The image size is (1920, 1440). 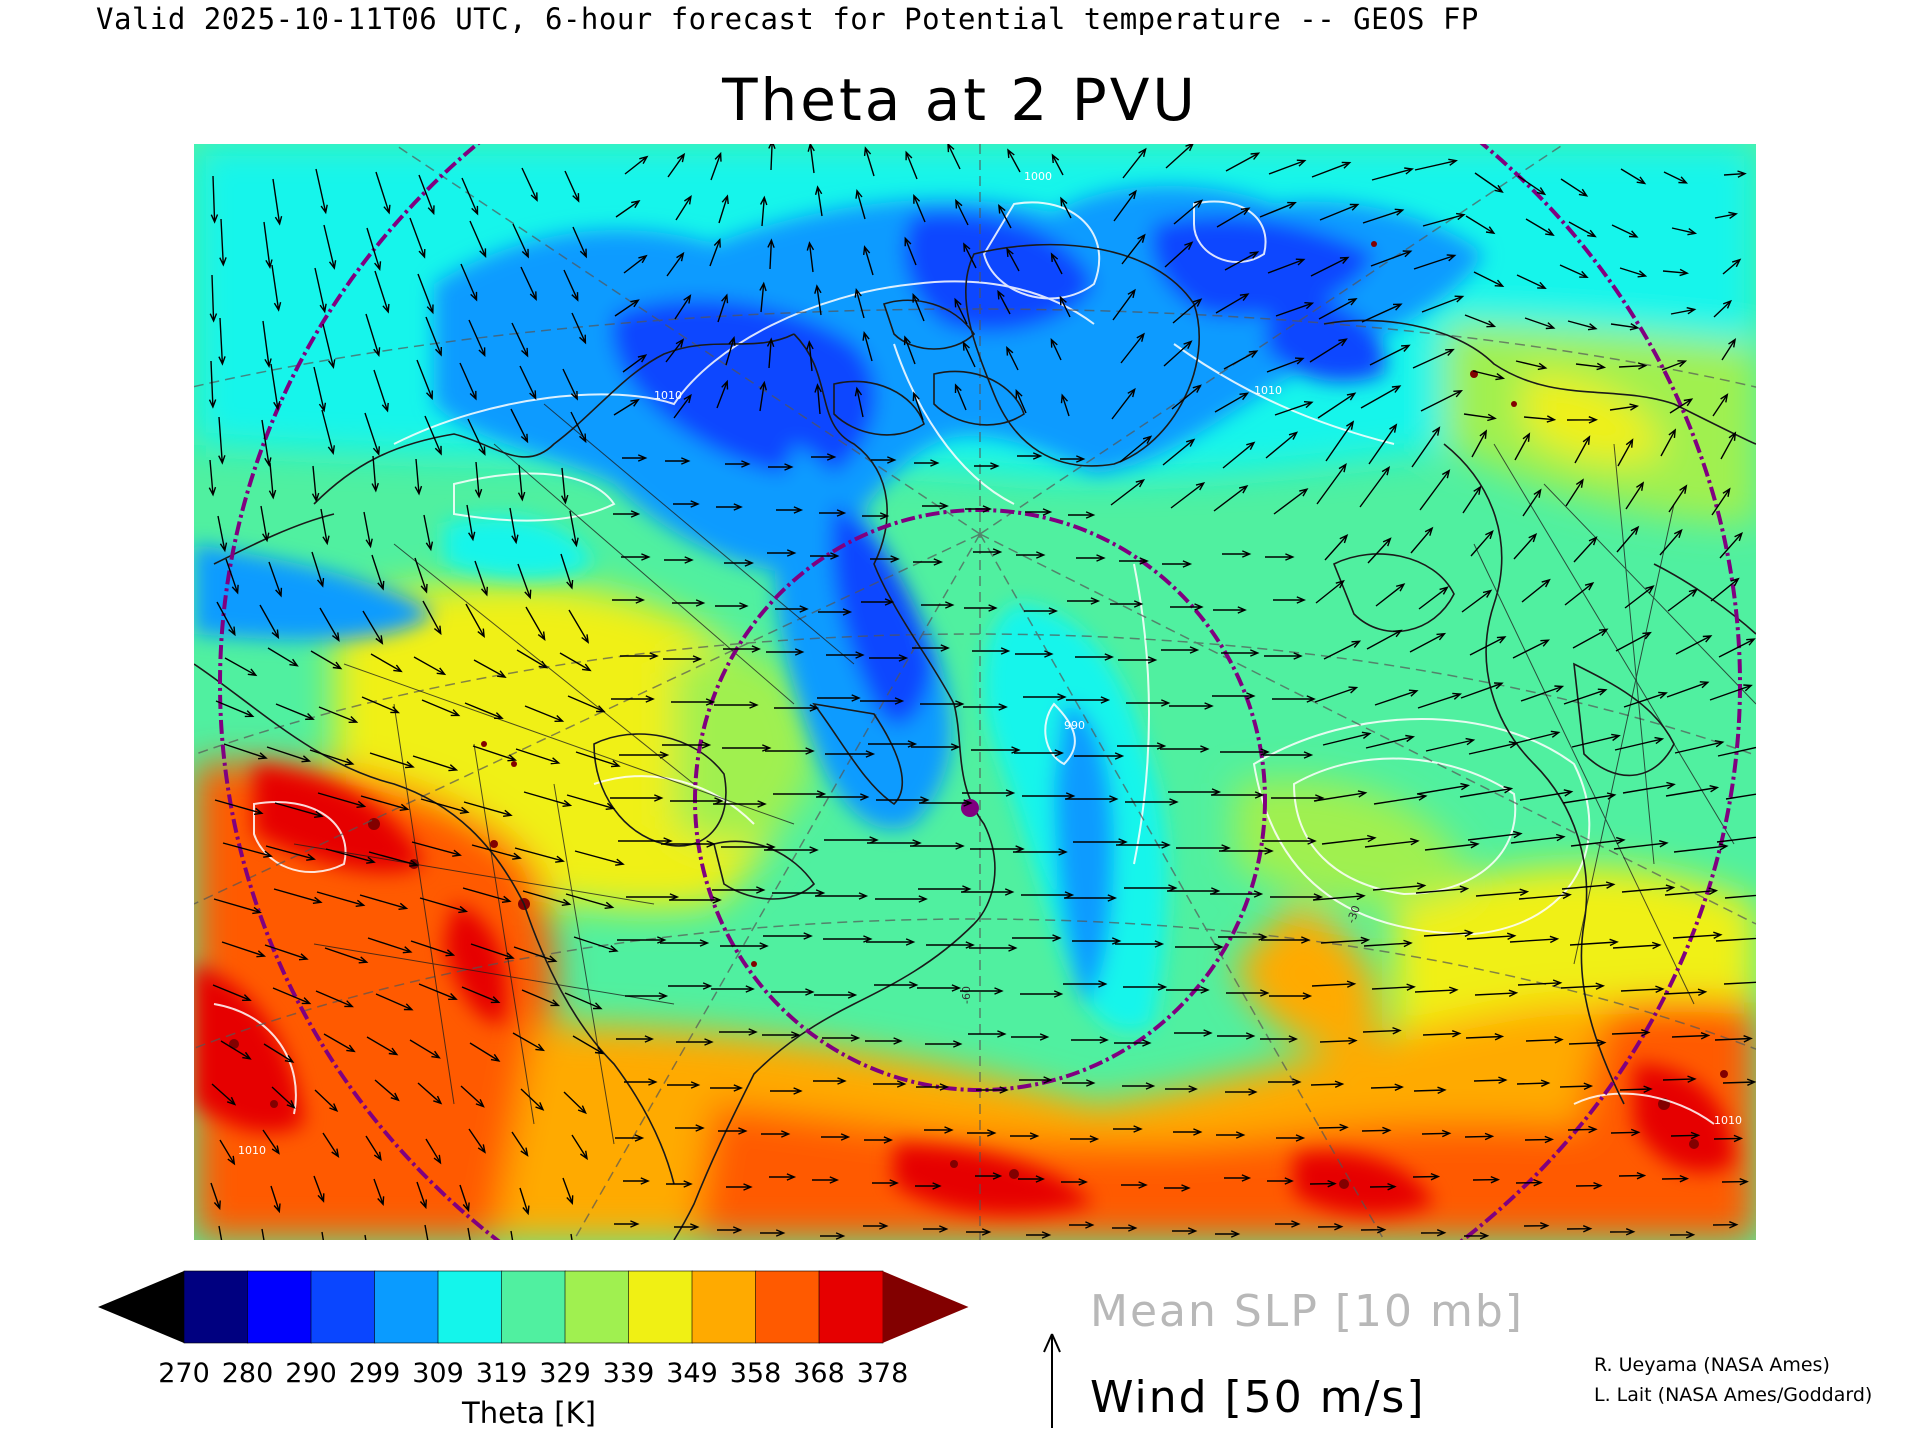 I want to click on colorbar-tick-label: 270, so click(x=184, y=1373).